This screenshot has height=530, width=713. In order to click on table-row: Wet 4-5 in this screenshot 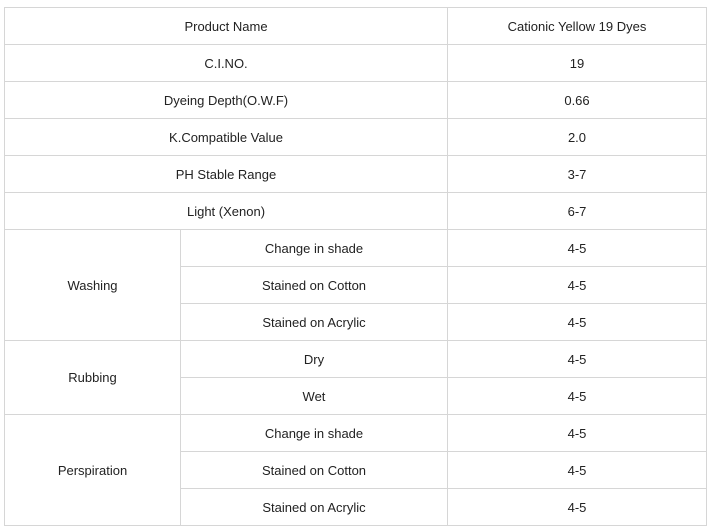, I will do `click(356, 396)`.